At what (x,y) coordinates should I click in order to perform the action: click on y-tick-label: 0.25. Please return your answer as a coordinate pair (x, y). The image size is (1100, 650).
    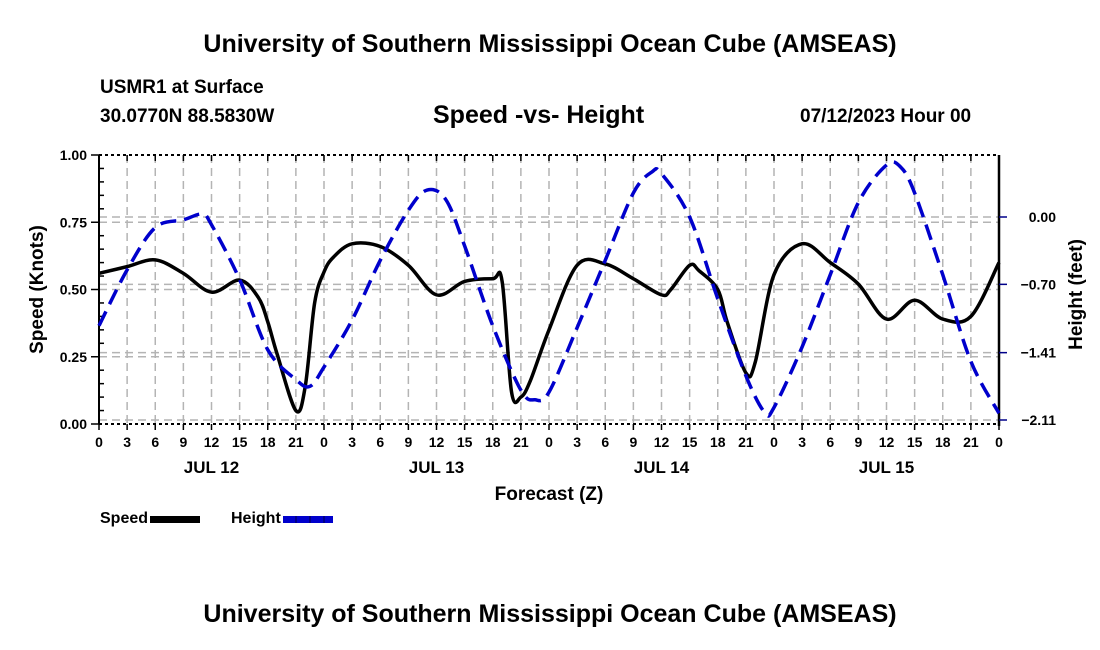
    Looking at the image, I should click on (73, 357).